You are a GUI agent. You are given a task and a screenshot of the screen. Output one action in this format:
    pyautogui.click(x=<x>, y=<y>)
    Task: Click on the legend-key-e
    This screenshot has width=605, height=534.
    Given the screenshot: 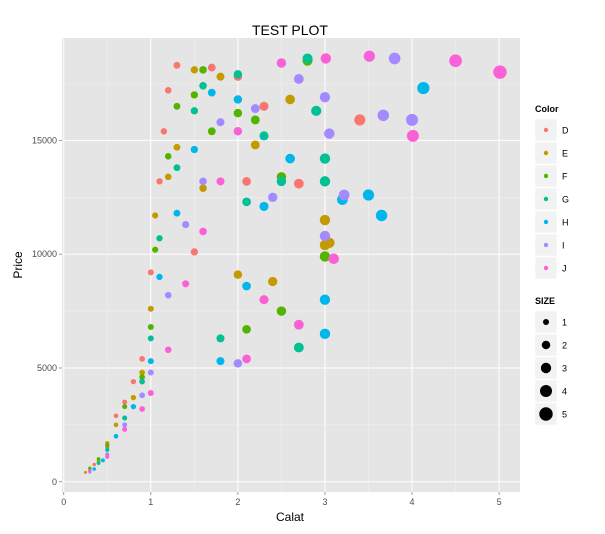 What is the action you would take?
    pyautogui.click(x=546, y=153)
    